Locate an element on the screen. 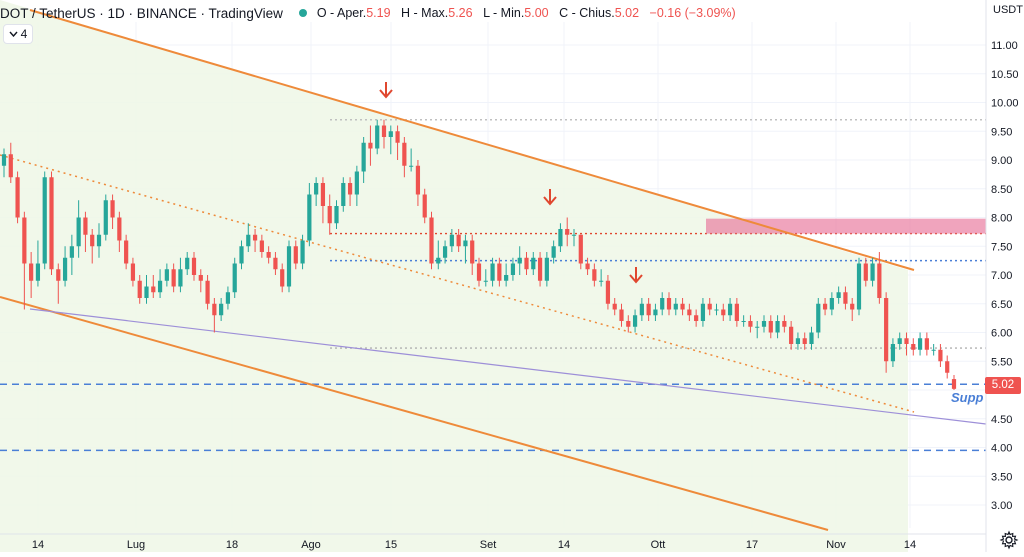 The image size is (1024, 557). price-tick-label: 11.00 is located at coordinates (1004, 46).